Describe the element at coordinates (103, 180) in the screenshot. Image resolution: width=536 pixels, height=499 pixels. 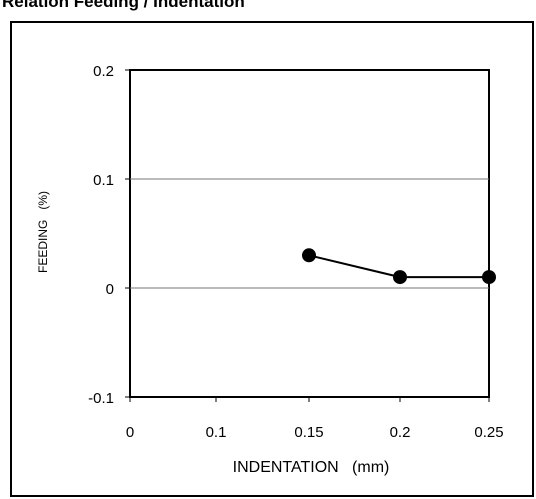
I see `y-tick-label: 0.1` at that location.